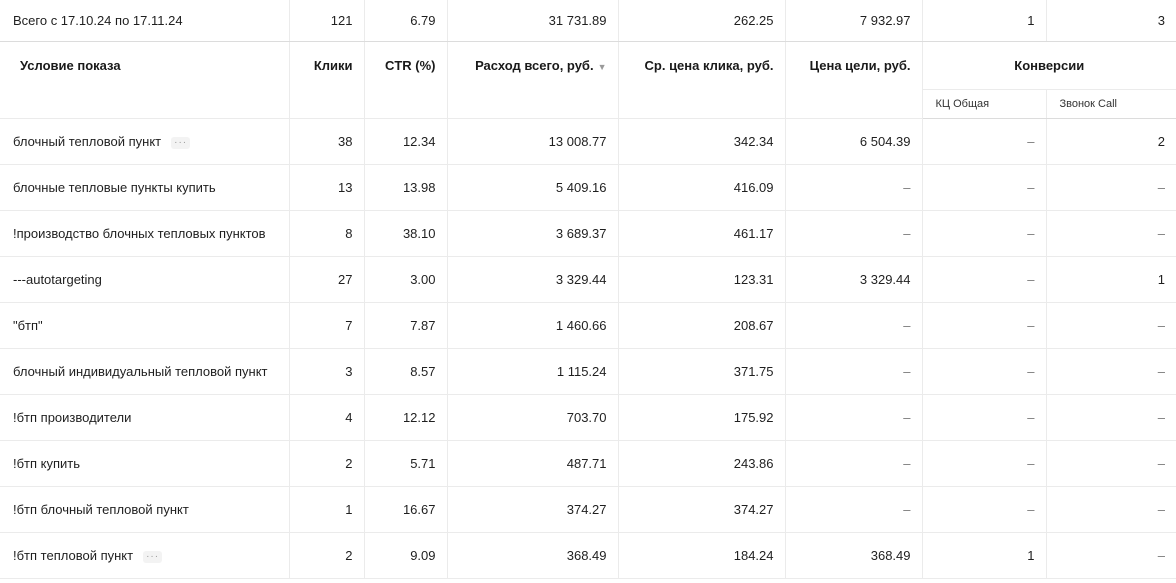  Describe the element at coordinates (145, 371) in the screenshot. I see `condition-cell: блочный индивидуальный тепловой пункт` at that location.